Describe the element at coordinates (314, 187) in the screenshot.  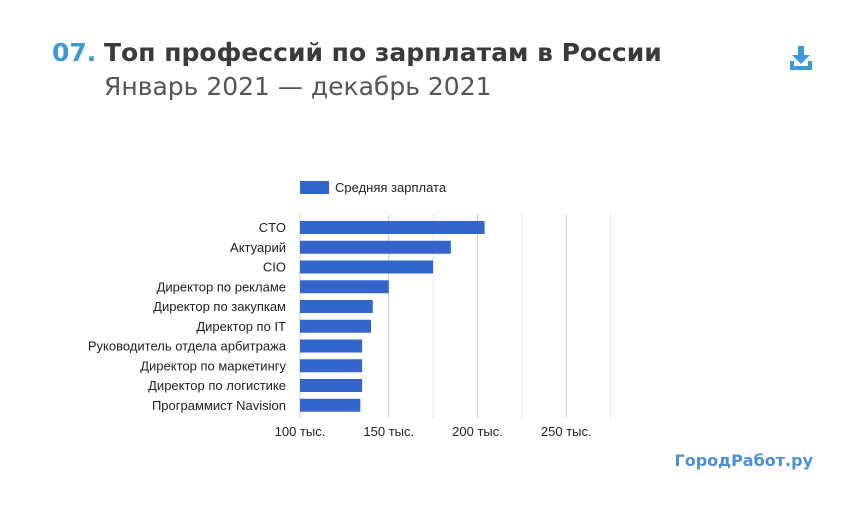
I see `legend-swatch` at that location.